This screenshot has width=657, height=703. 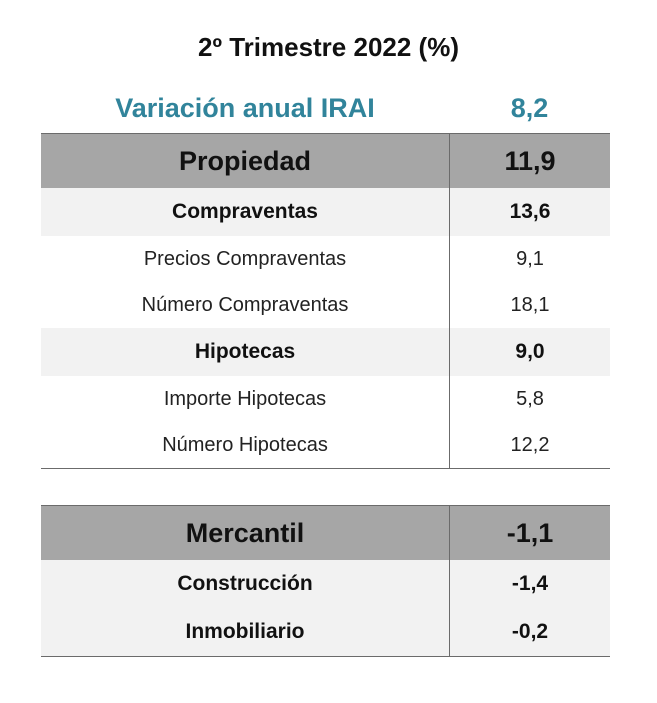 I want to click on row-value: 12,2, so click(x=529, y=445).